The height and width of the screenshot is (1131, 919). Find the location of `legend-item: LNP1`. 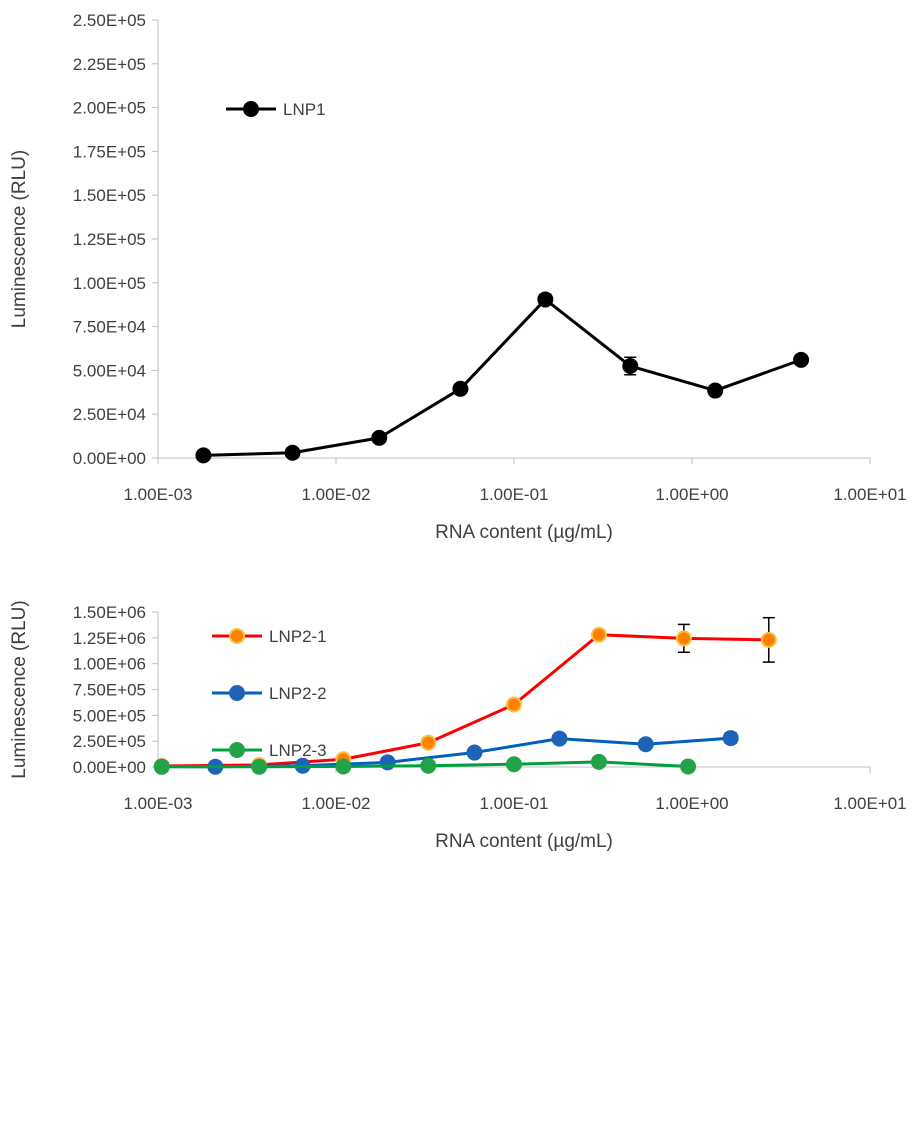

legend-item: LNP1 is located at coordinates (276, 109).